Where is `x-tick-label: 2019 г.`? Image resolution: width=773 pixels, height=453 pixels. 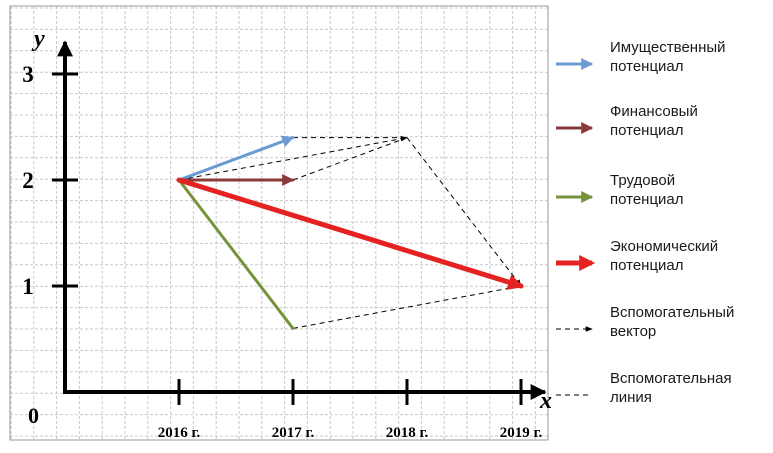 x-tick-label: 2019 г. is located at coordinates (521, 433).